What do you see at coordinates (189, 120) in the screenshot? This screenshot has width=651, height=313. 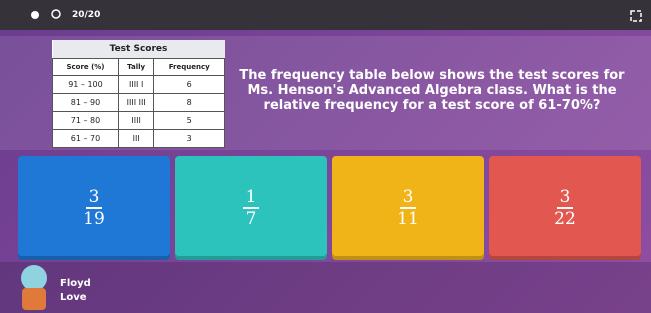 I see `table-cell: 5` at bounding box center [189, 120].